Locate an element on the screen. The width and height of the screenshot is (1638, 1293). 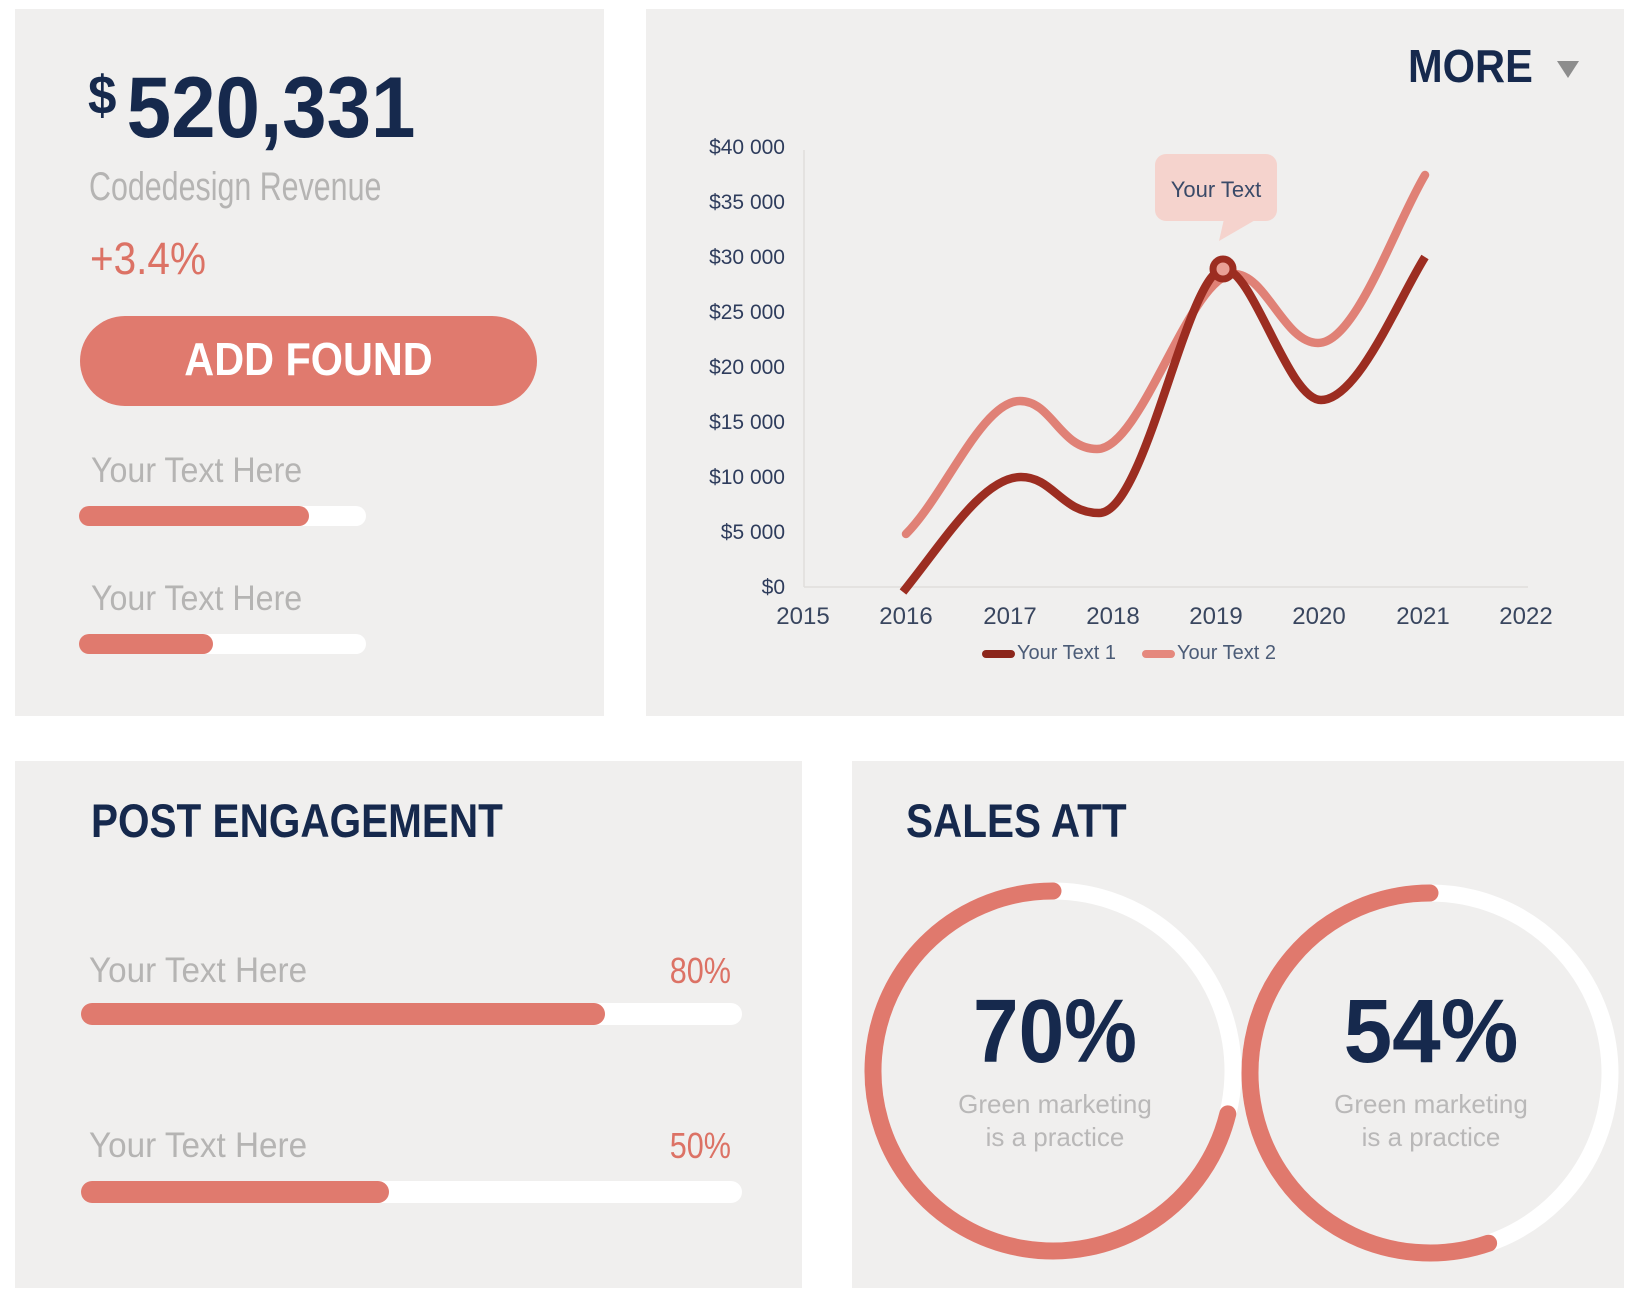
svg-text: $10 000 is located at coordinates (747, 477).